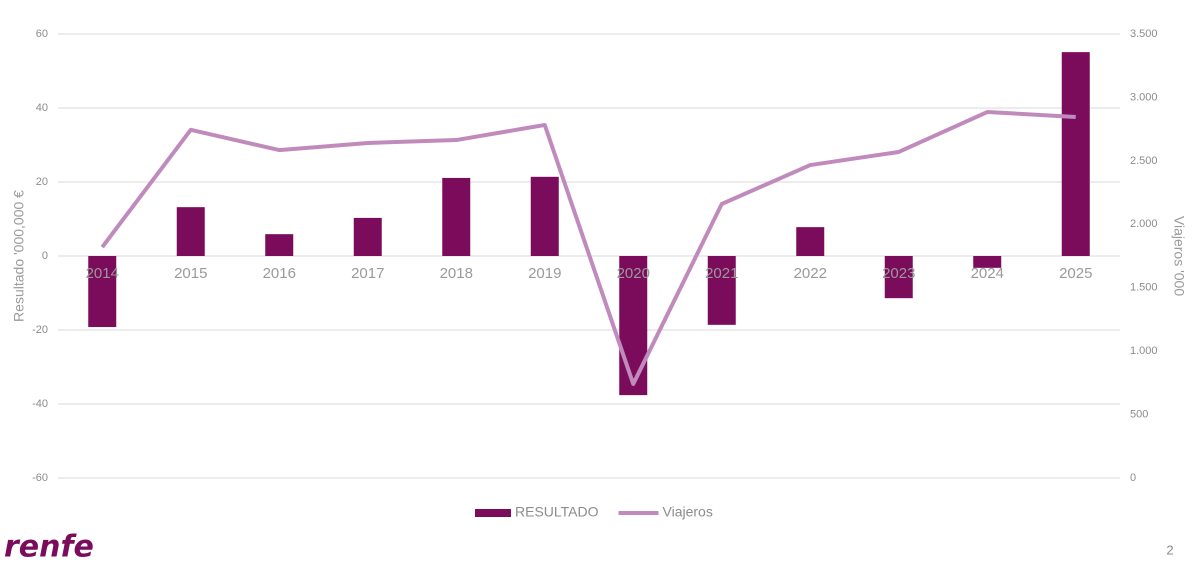  I want to click on y-tick-label: 60, so click(42, 34).